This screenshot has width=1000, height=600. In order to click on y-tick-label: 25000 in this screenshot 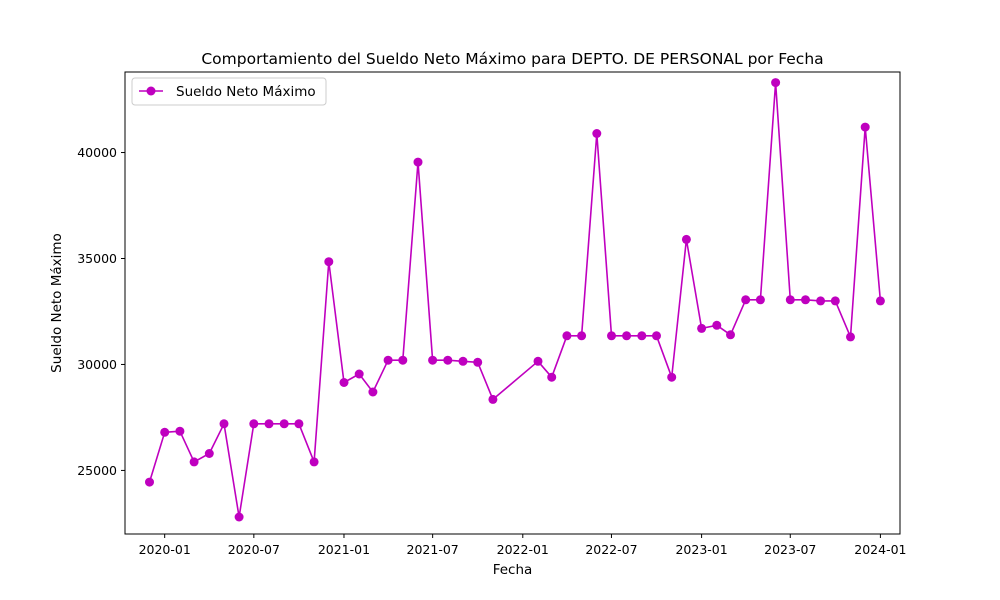, I will do `click(97, 470)`.